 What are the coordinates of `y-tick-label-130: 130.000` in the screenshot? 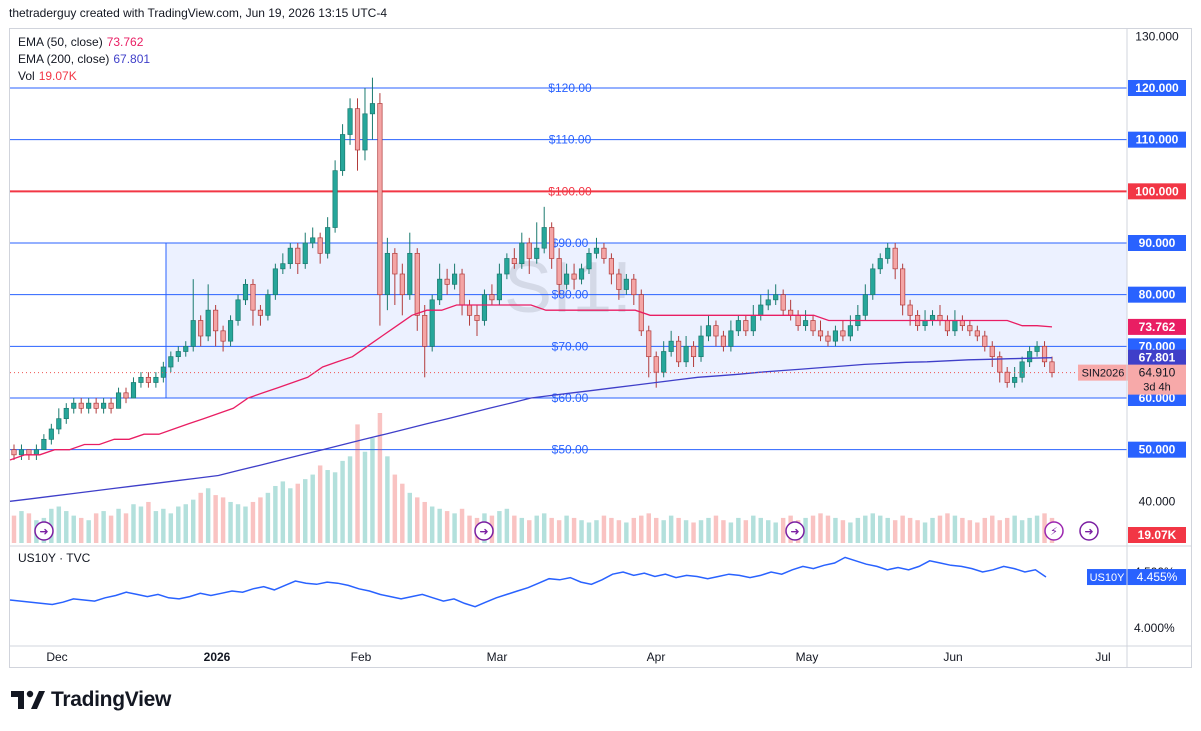 It's located at (1157, 36).